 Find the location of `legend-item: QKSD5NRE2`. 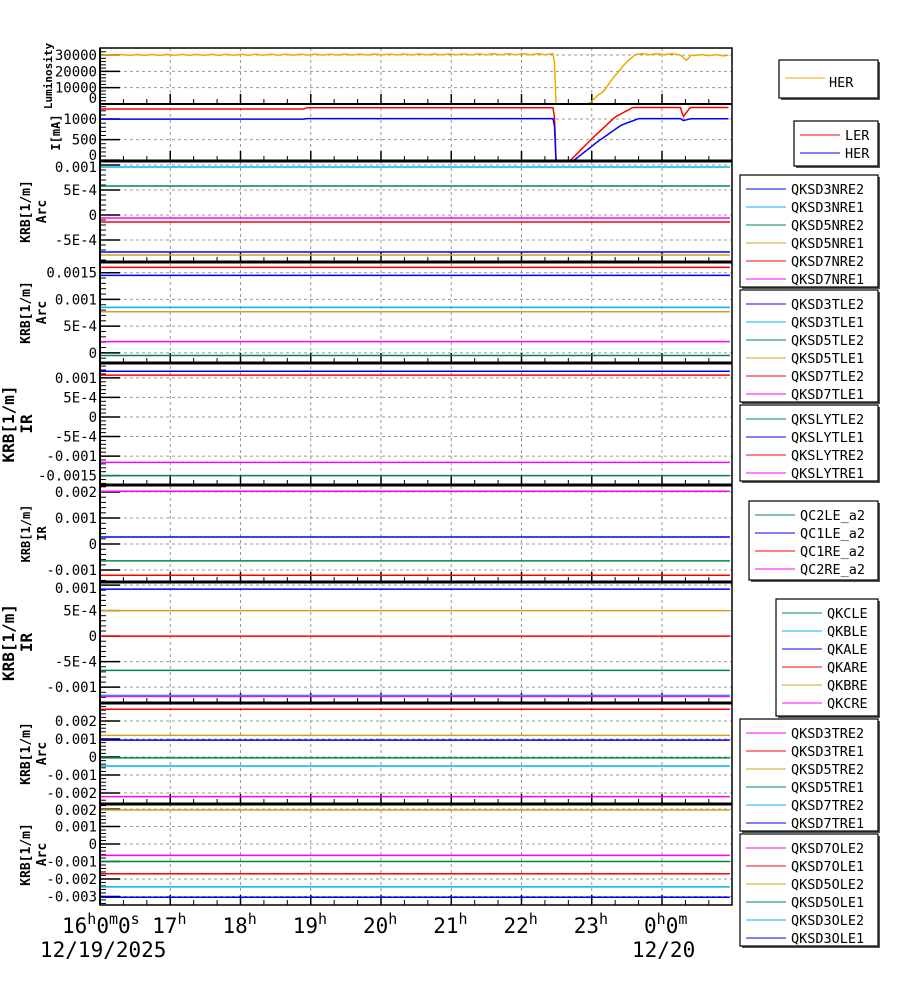

legend-item: QKSD5NRE2 is located at coordinates (805, 226).